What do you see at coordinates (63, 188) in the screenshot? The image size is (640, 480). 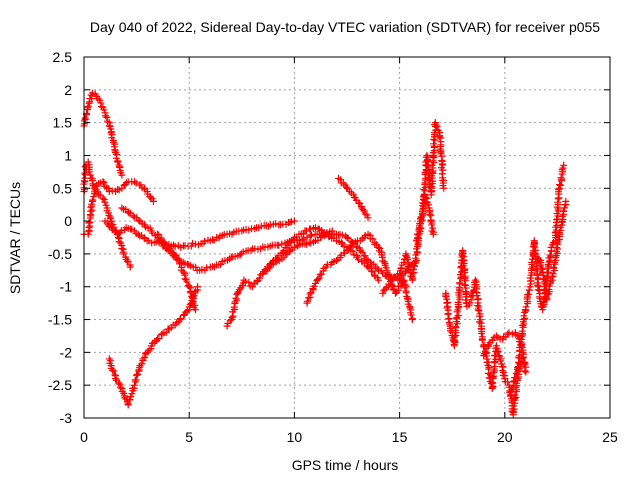 I see `y-tick-label: 0.5` at bounding box center [63, 188].